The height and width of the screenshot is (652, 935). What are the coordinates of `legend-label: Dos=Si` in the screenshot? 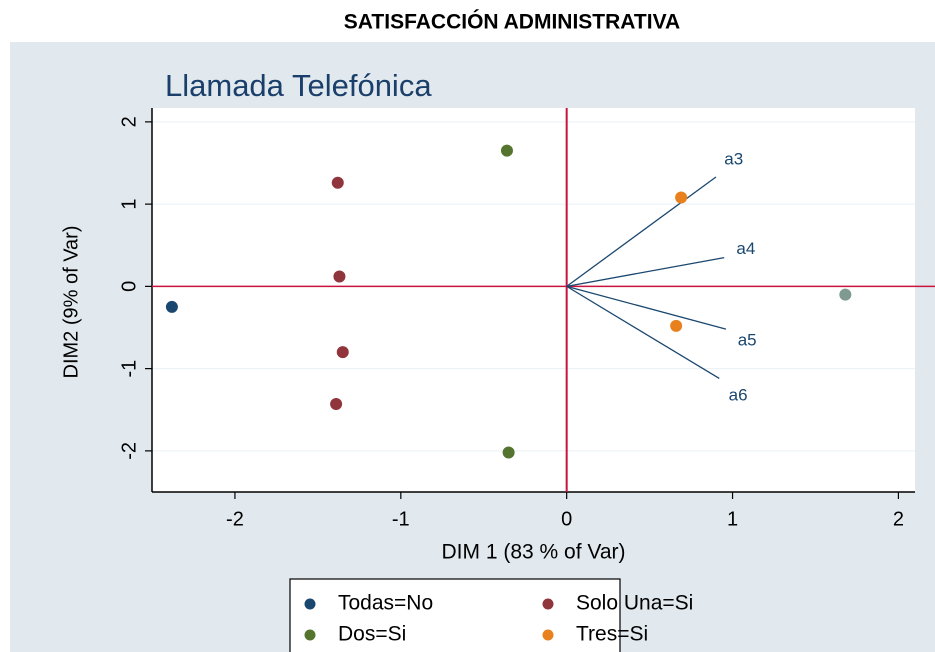 It's located at (372, 634).